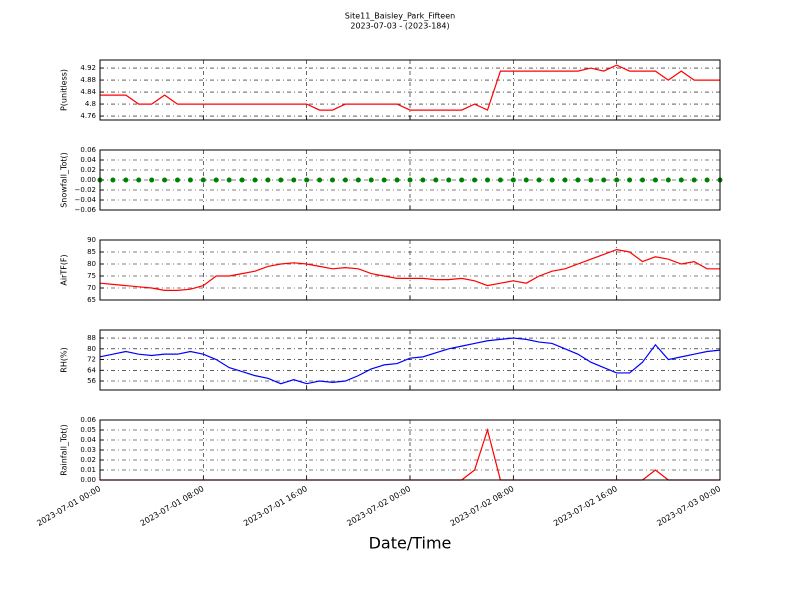 The image size is (800, 600). Describe the element at coordinates (688, 506) in the screenshot. I see `x-tick-label: 2023-07-03 00:00` at that location.